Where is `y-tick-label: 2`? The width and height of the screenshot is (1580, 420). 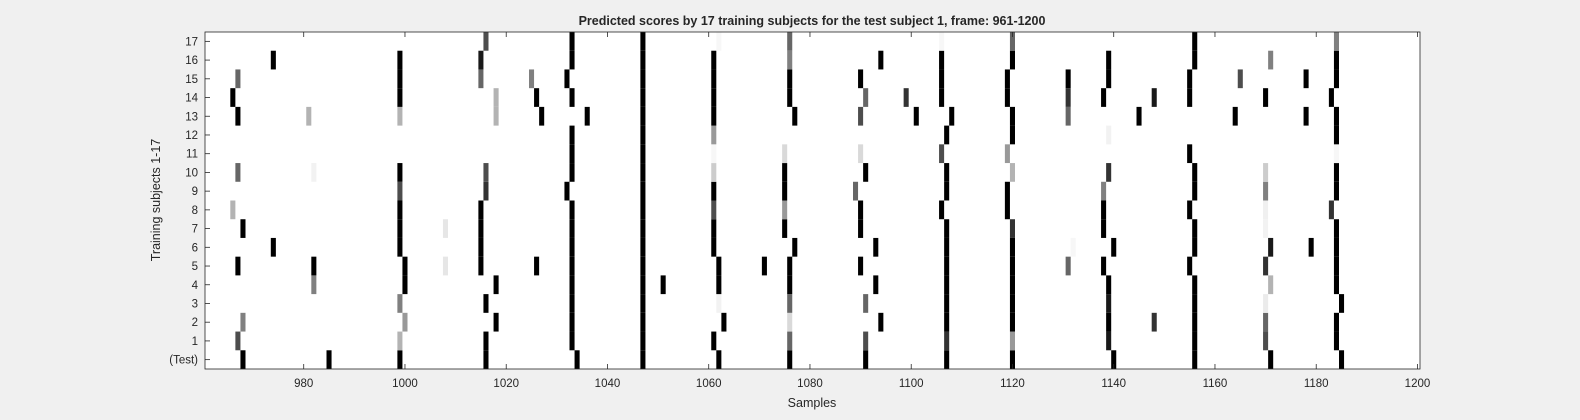
y-tick-label: 2 is located at coordinates (195, 323).